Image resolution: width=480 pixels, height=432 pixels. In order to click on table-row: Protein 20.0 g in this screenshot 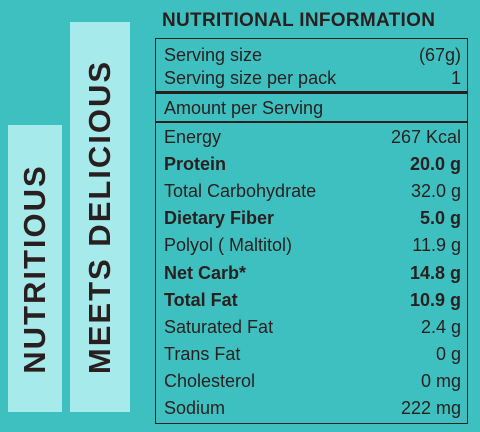, I will do `click(312, 164)`.